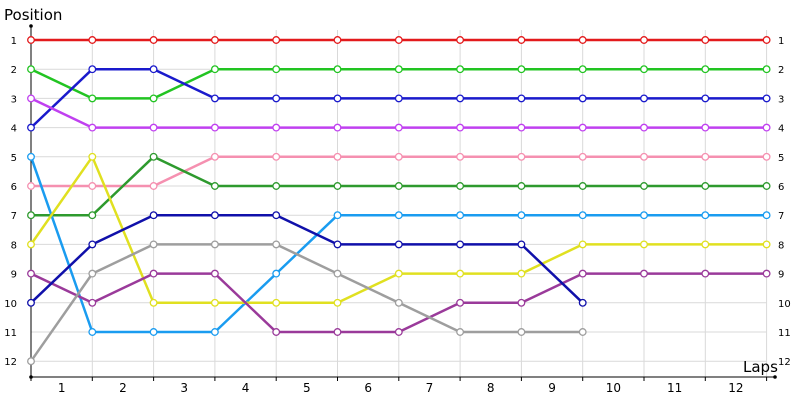  What do you see at coordinates (784, 304) in the screenshot?
I see `y-tick-label-right: 10` at bounding box center [784, 304].